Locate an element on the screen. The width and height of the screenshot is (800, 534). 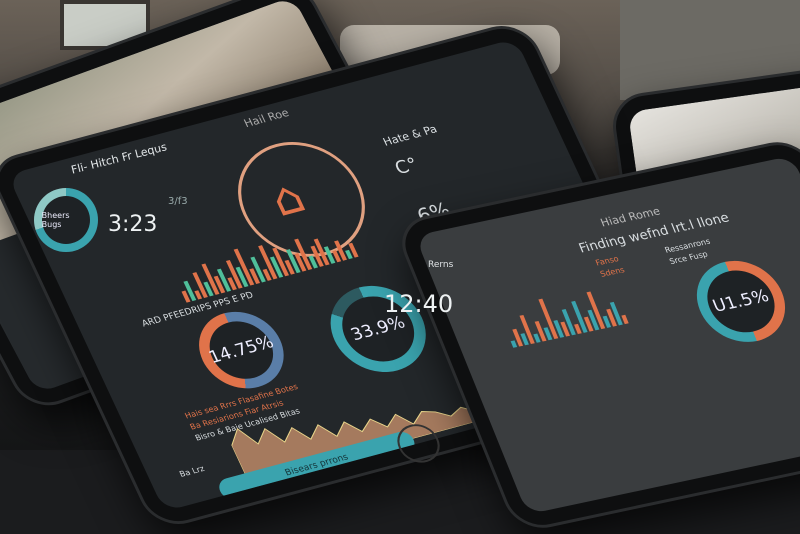
stat-value: 14.75% is located at coordinates (241, 350).